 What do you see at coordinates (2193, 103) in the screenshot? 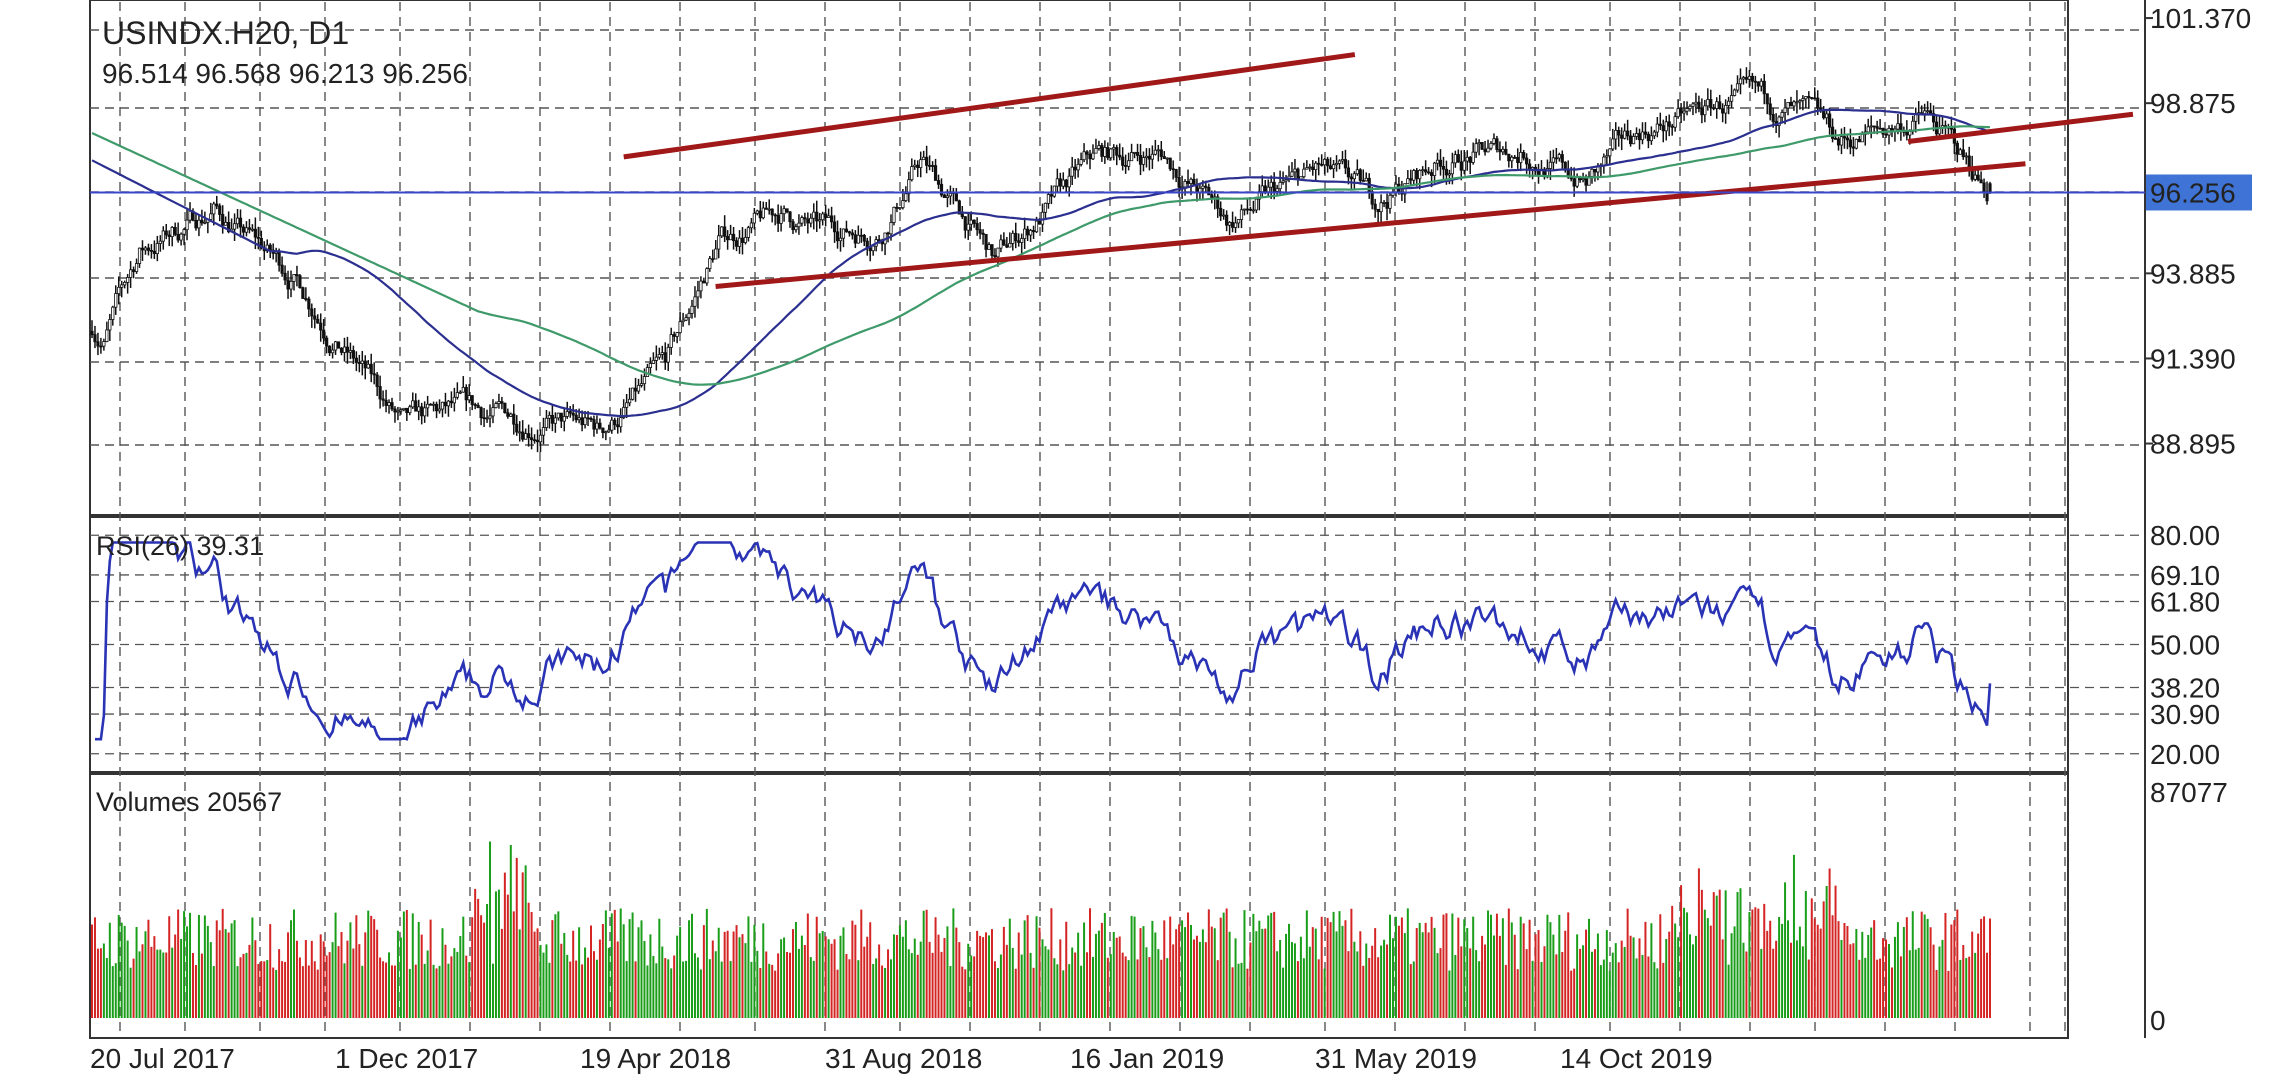
I see `price-tick-label: 98.875` at bounding box center [2193, 103].